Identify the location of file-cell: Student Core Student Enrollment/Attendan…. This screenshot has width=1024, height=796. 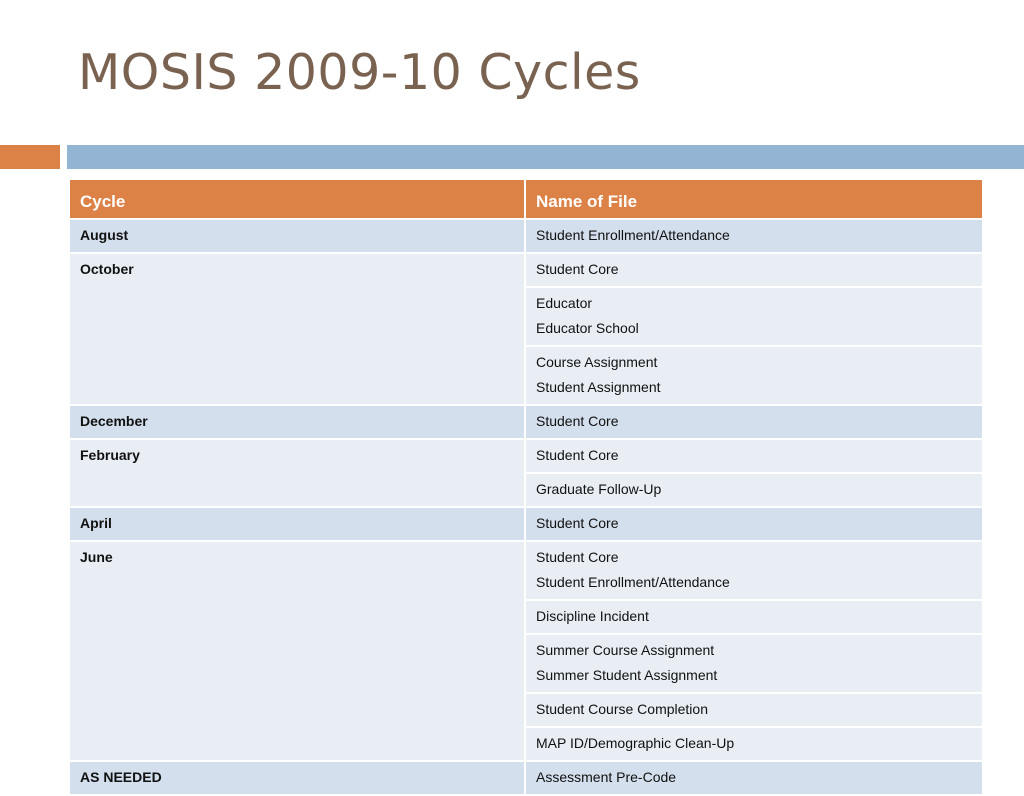
(754, 570).